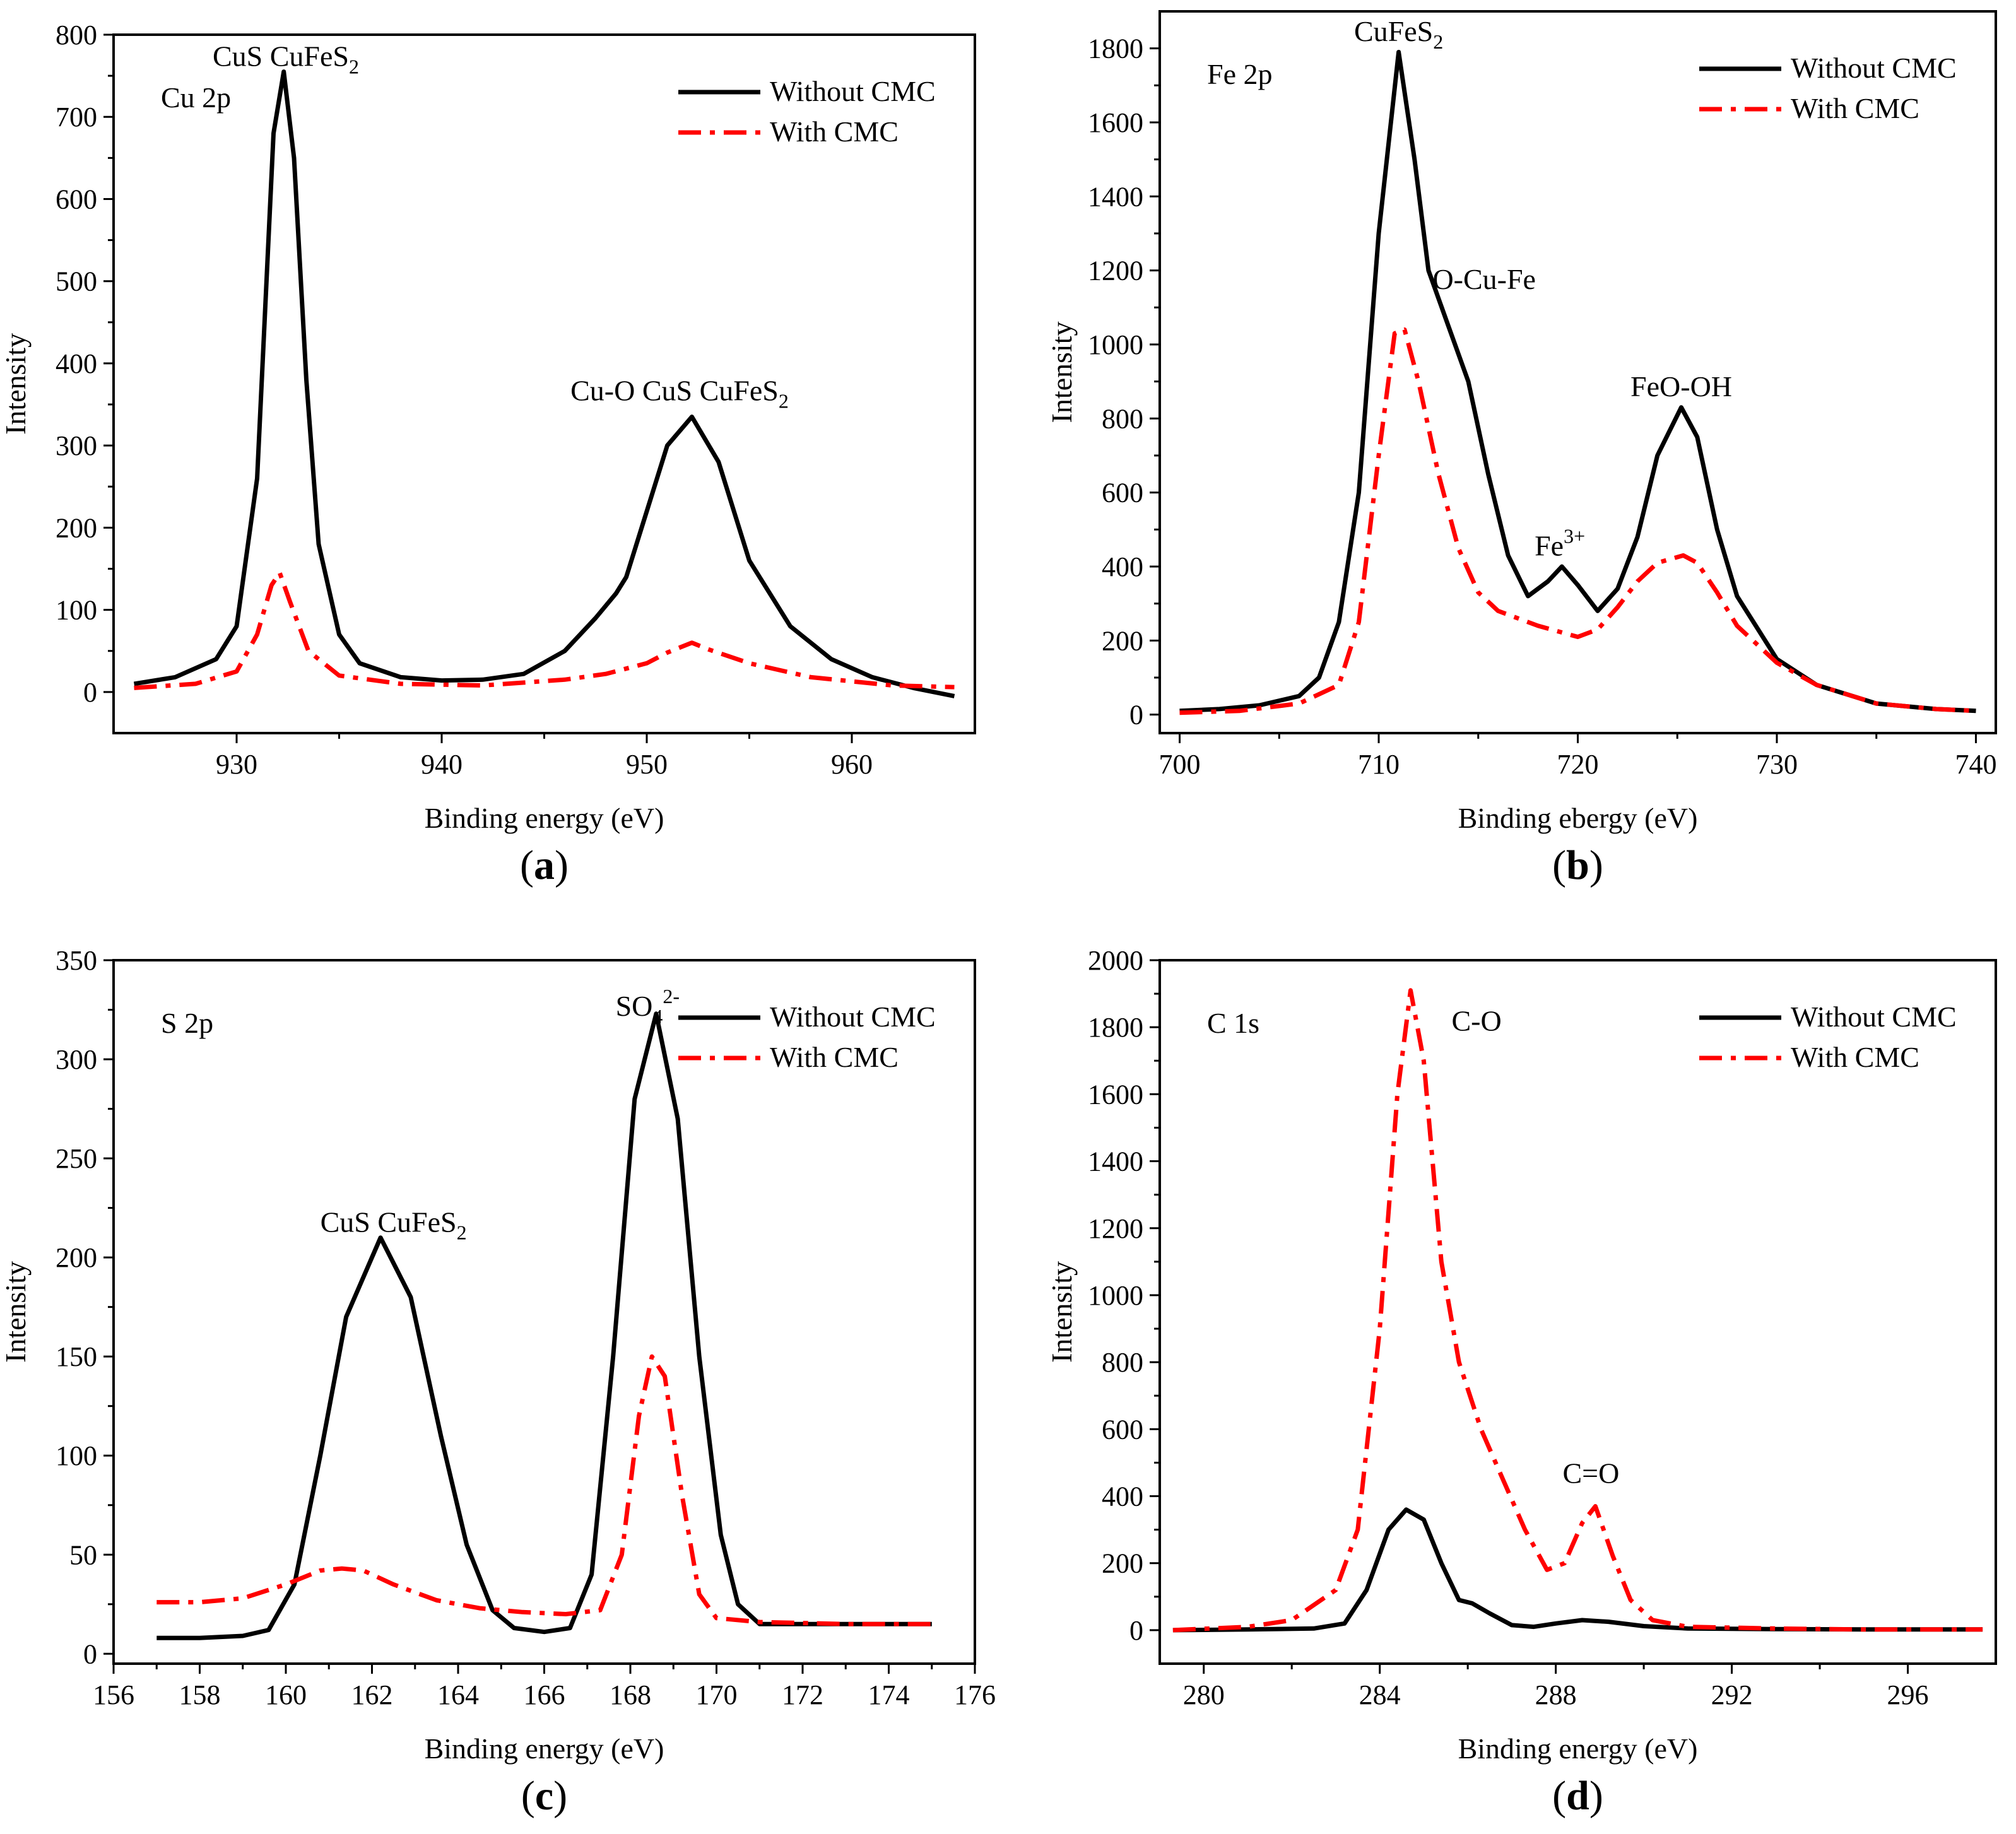 This screenshot has width=2016, height=1834. Describe the element at coordinates (77, 1455) in the screenshot. I see `y-tick-label: 100` at that location.